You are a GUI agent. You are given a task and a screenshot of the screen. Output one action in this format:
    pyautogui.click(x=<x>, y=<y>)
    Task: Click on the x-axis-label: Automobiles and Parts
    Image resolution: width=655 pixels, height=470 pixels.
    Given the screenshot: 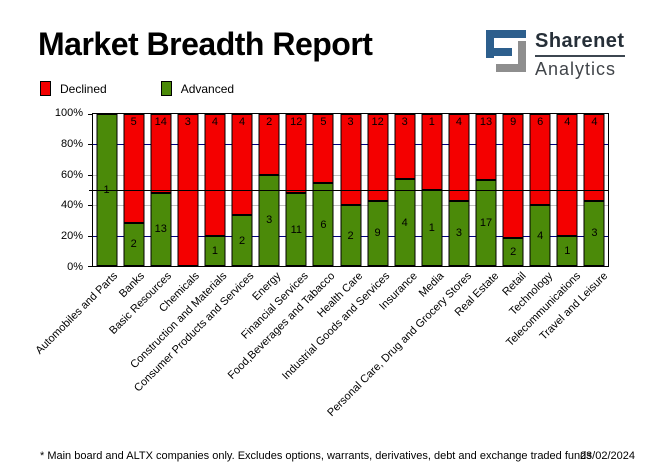 What is the action you would take?
    pyautogui.click(x=77, y=313)
    